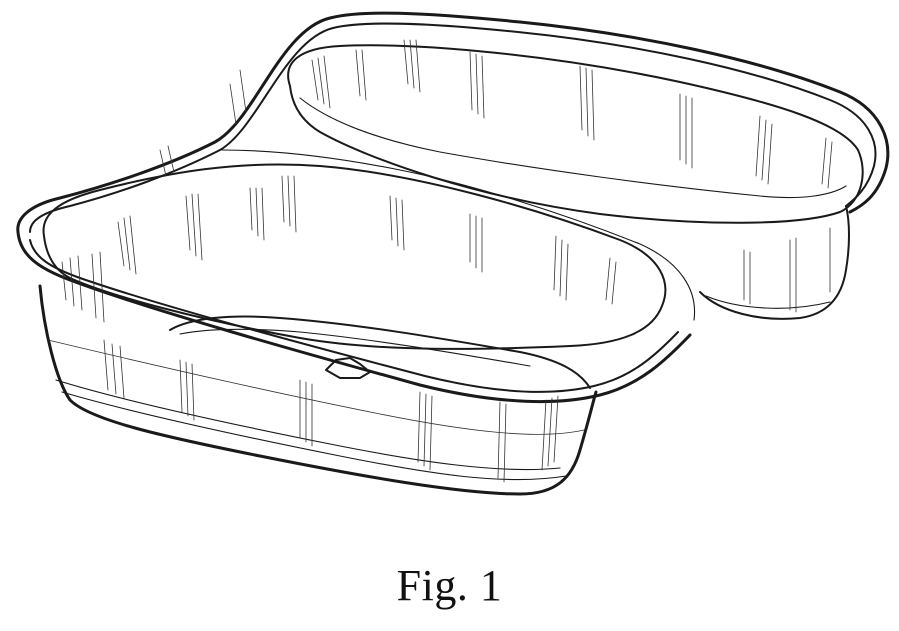  Describe the element at coordinates (380, 353) in the screenshot. I see `left-compartment-floor` at that location.